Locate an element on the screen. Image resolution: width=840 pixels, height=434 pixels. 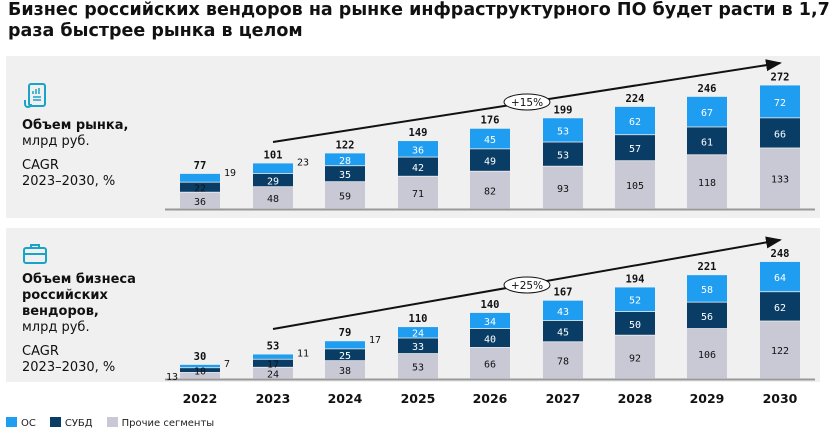
data-label: 62 is located at coordinates (635, 122).